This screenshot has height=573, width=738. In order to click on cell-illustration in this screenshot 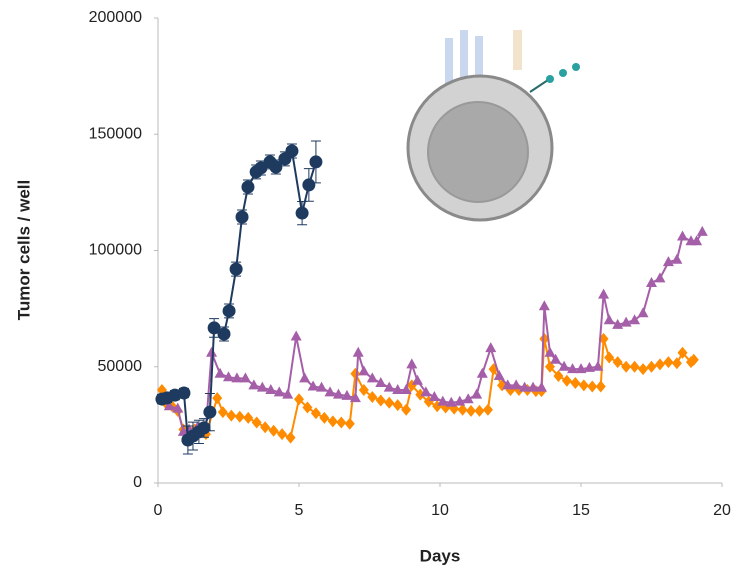, I will do `click(493, 126)`.